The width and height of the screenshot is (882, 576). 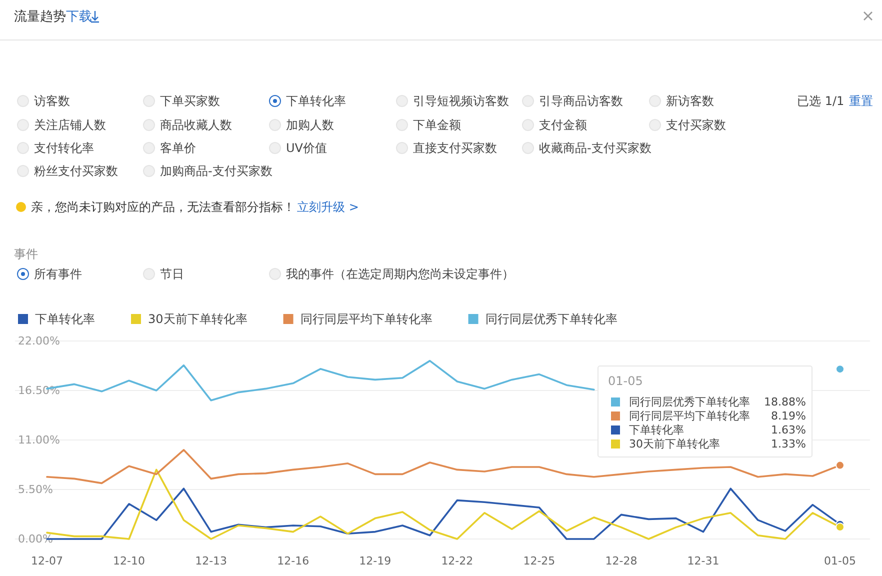 I want to click on legend-label: 30天前下单转化率, so click(x=674, y=444).